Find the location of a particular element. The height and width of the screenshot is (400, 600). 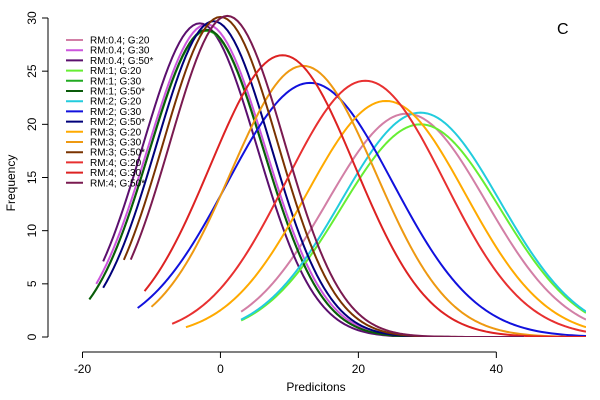

x-tick-label: 40 is located at coordinates (497, 369).